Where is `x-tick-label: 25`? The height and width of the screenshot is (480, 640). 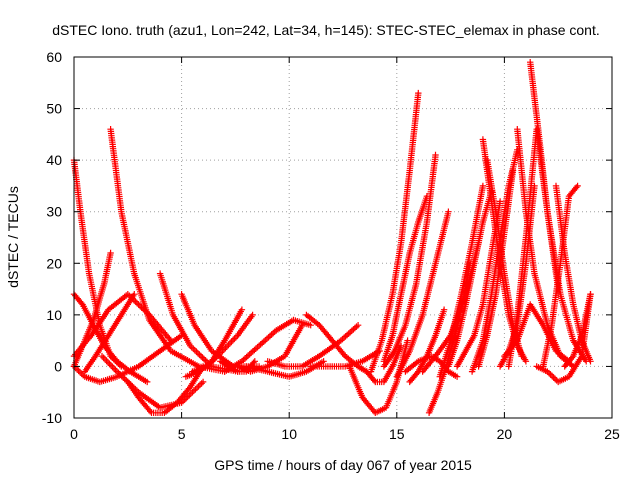
x-tick-label: 25 is located at coordinates (612, 434).